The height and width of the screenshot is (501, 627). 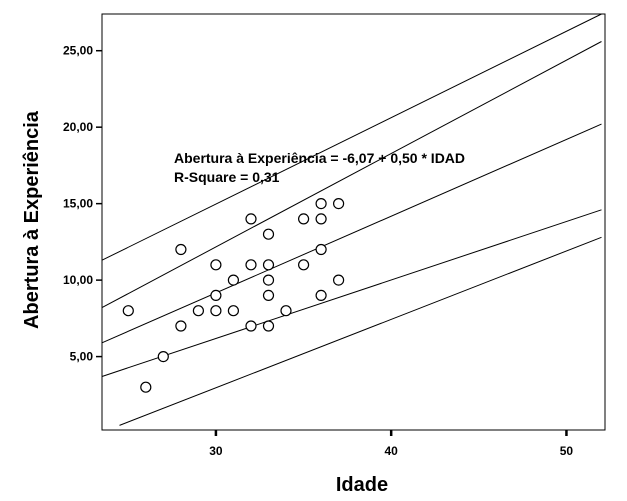 I want to click on y-tick-label: 5,00, so click(x=82, y=357).